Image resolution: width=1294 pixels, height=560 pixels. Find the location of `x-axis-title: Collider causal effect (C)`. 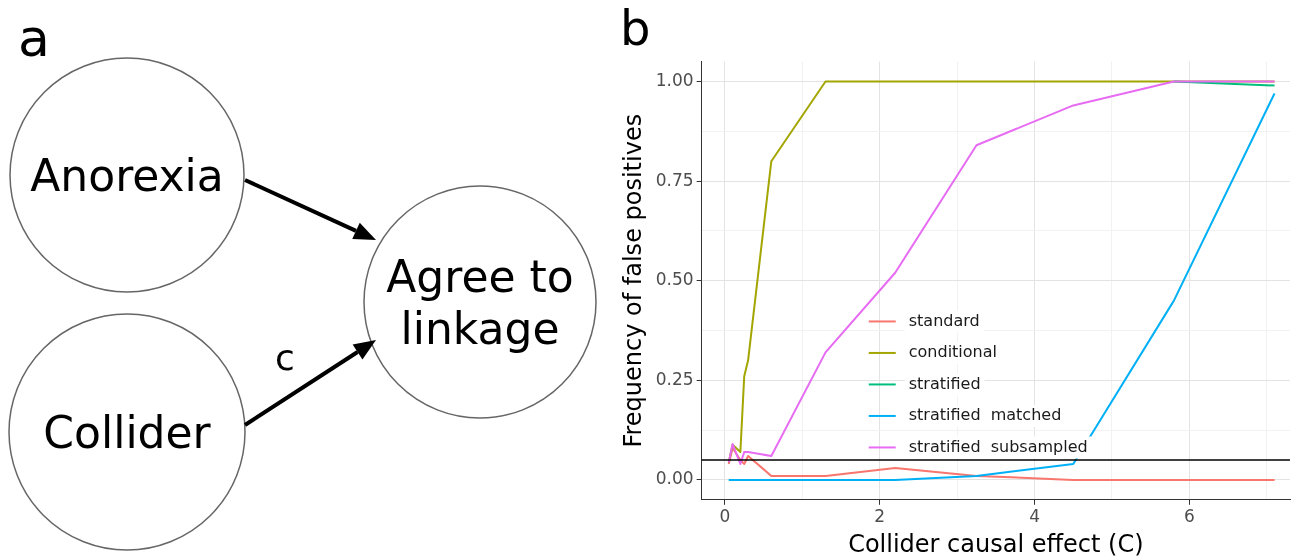

x-axis-title: Collider causal effect (C) is located at coordinates (996, 543).